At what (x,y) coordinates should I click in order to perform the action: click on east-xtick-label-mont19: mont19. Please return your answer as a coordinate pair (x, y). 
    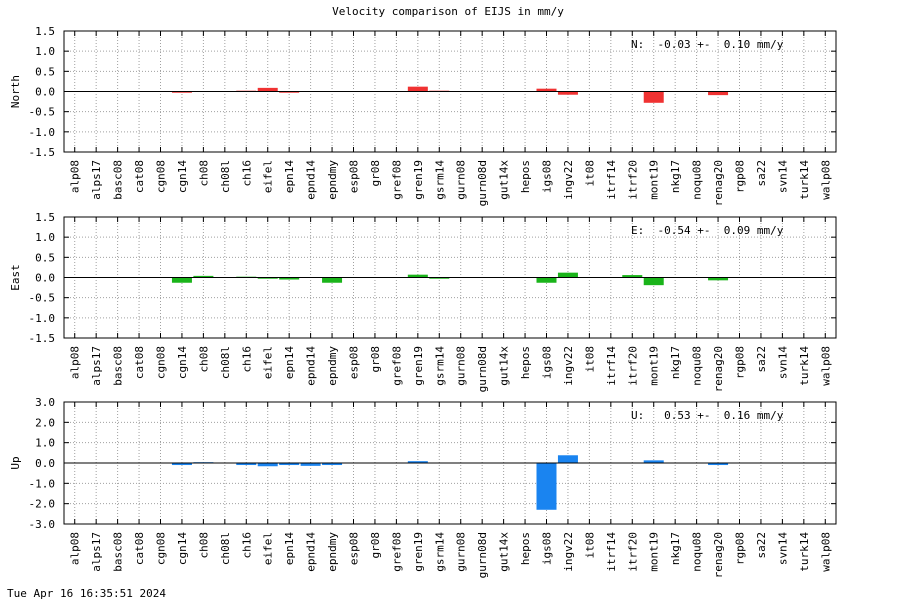
    Looking at the image, I should click on (654, 366).